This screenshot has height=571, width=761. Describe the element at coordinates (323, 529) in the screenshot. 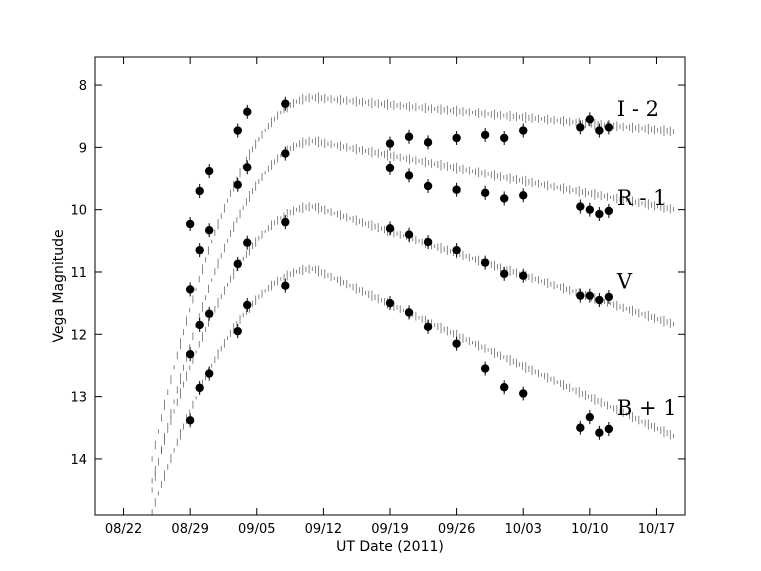

I see `x-tick-label: 09/12` at that location.